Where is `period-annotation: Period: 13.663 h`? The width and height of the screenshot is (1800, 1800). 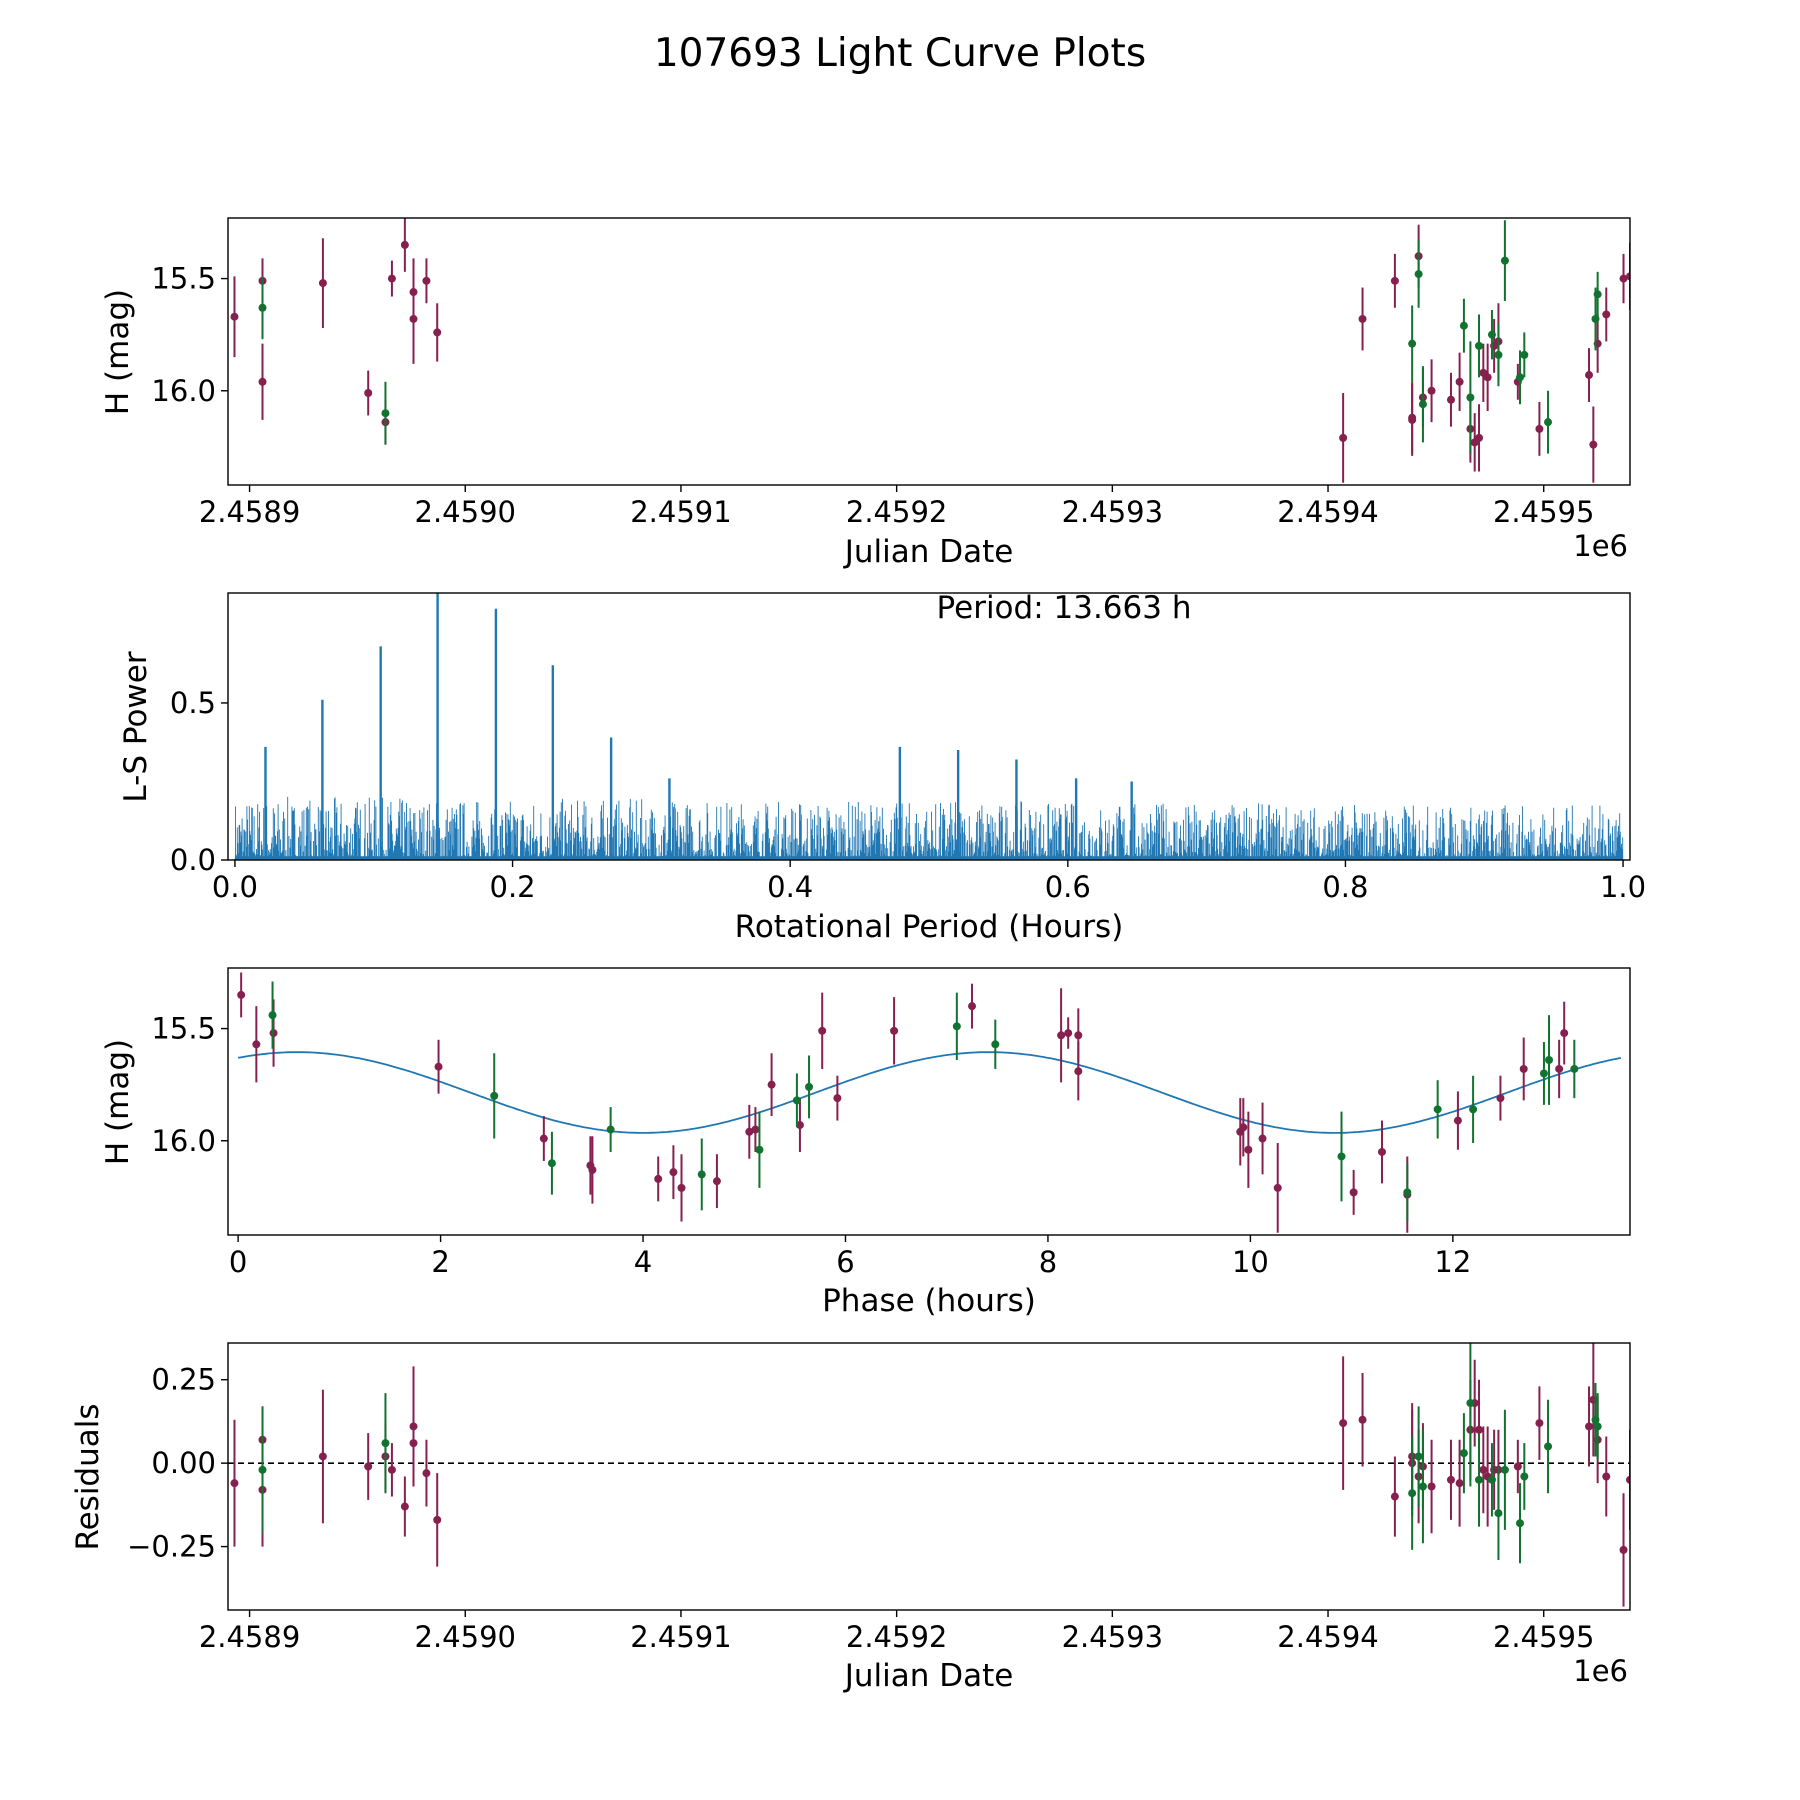 period-annotation: Period: 13.663 h is located at coordinates (1064, 608).